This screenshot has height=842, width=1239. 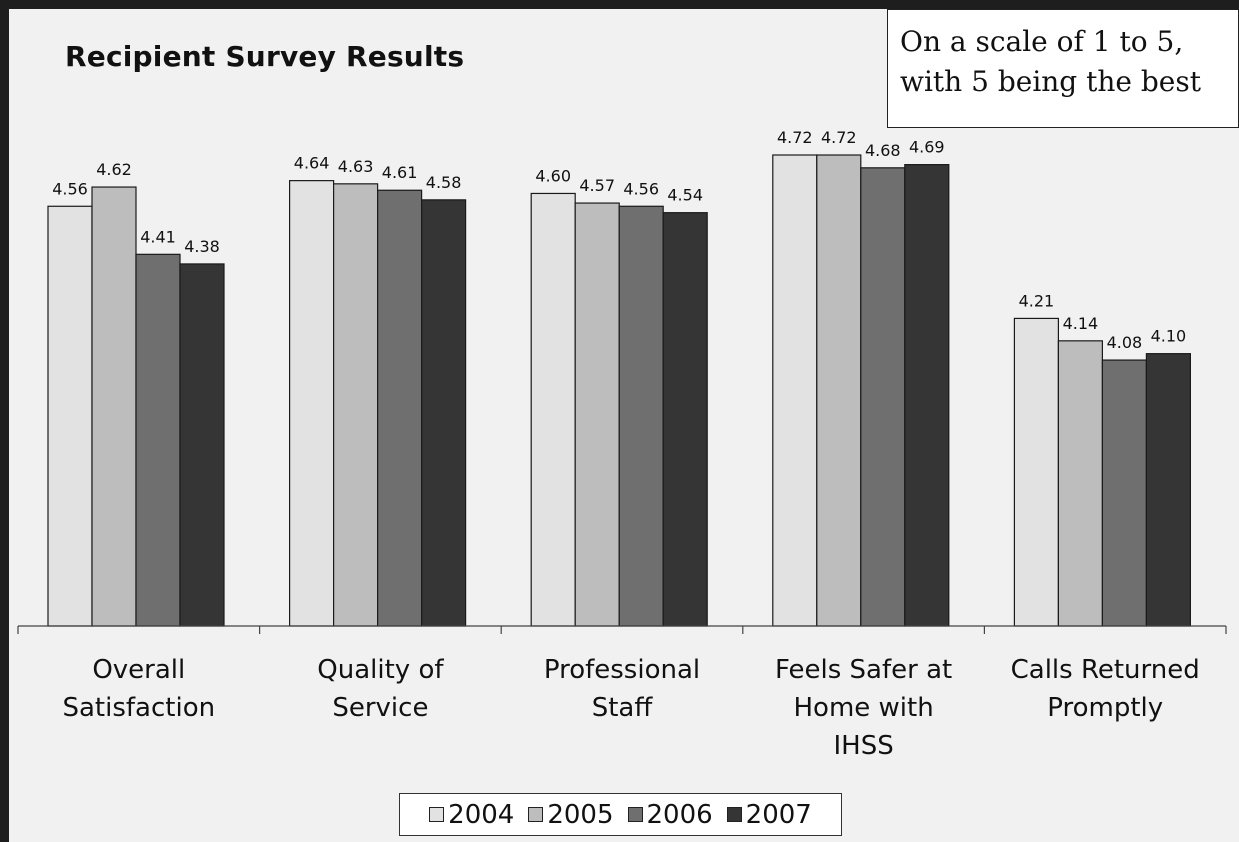 I want to click on legend-item-2004: 2004, so click(x=471, y=815).